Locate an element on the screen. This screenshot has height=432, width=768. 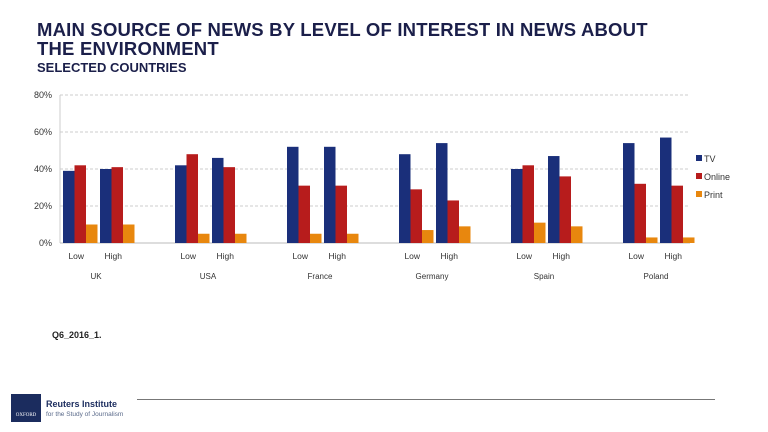
country-label: Germany is located at coordinates (432, 276).